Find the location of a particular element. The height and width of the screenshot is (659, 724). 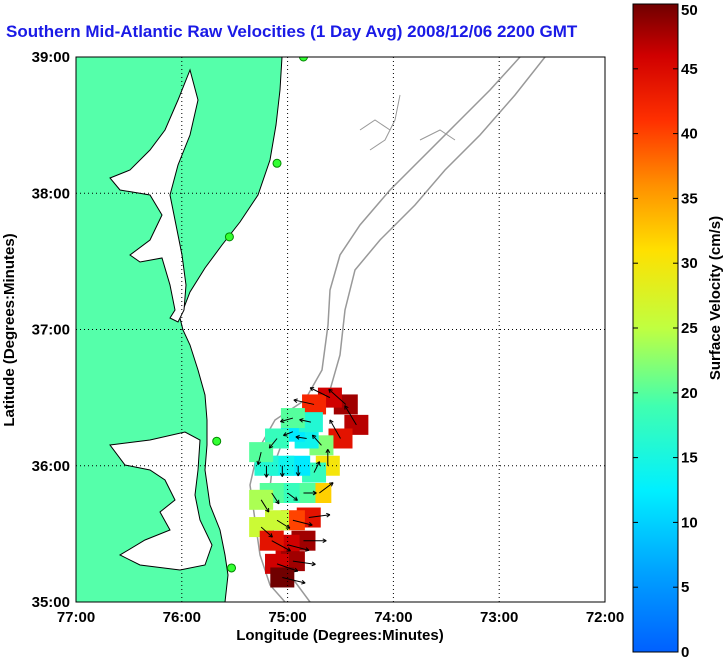

pamlico-sound is located at coordinates (161, 501).